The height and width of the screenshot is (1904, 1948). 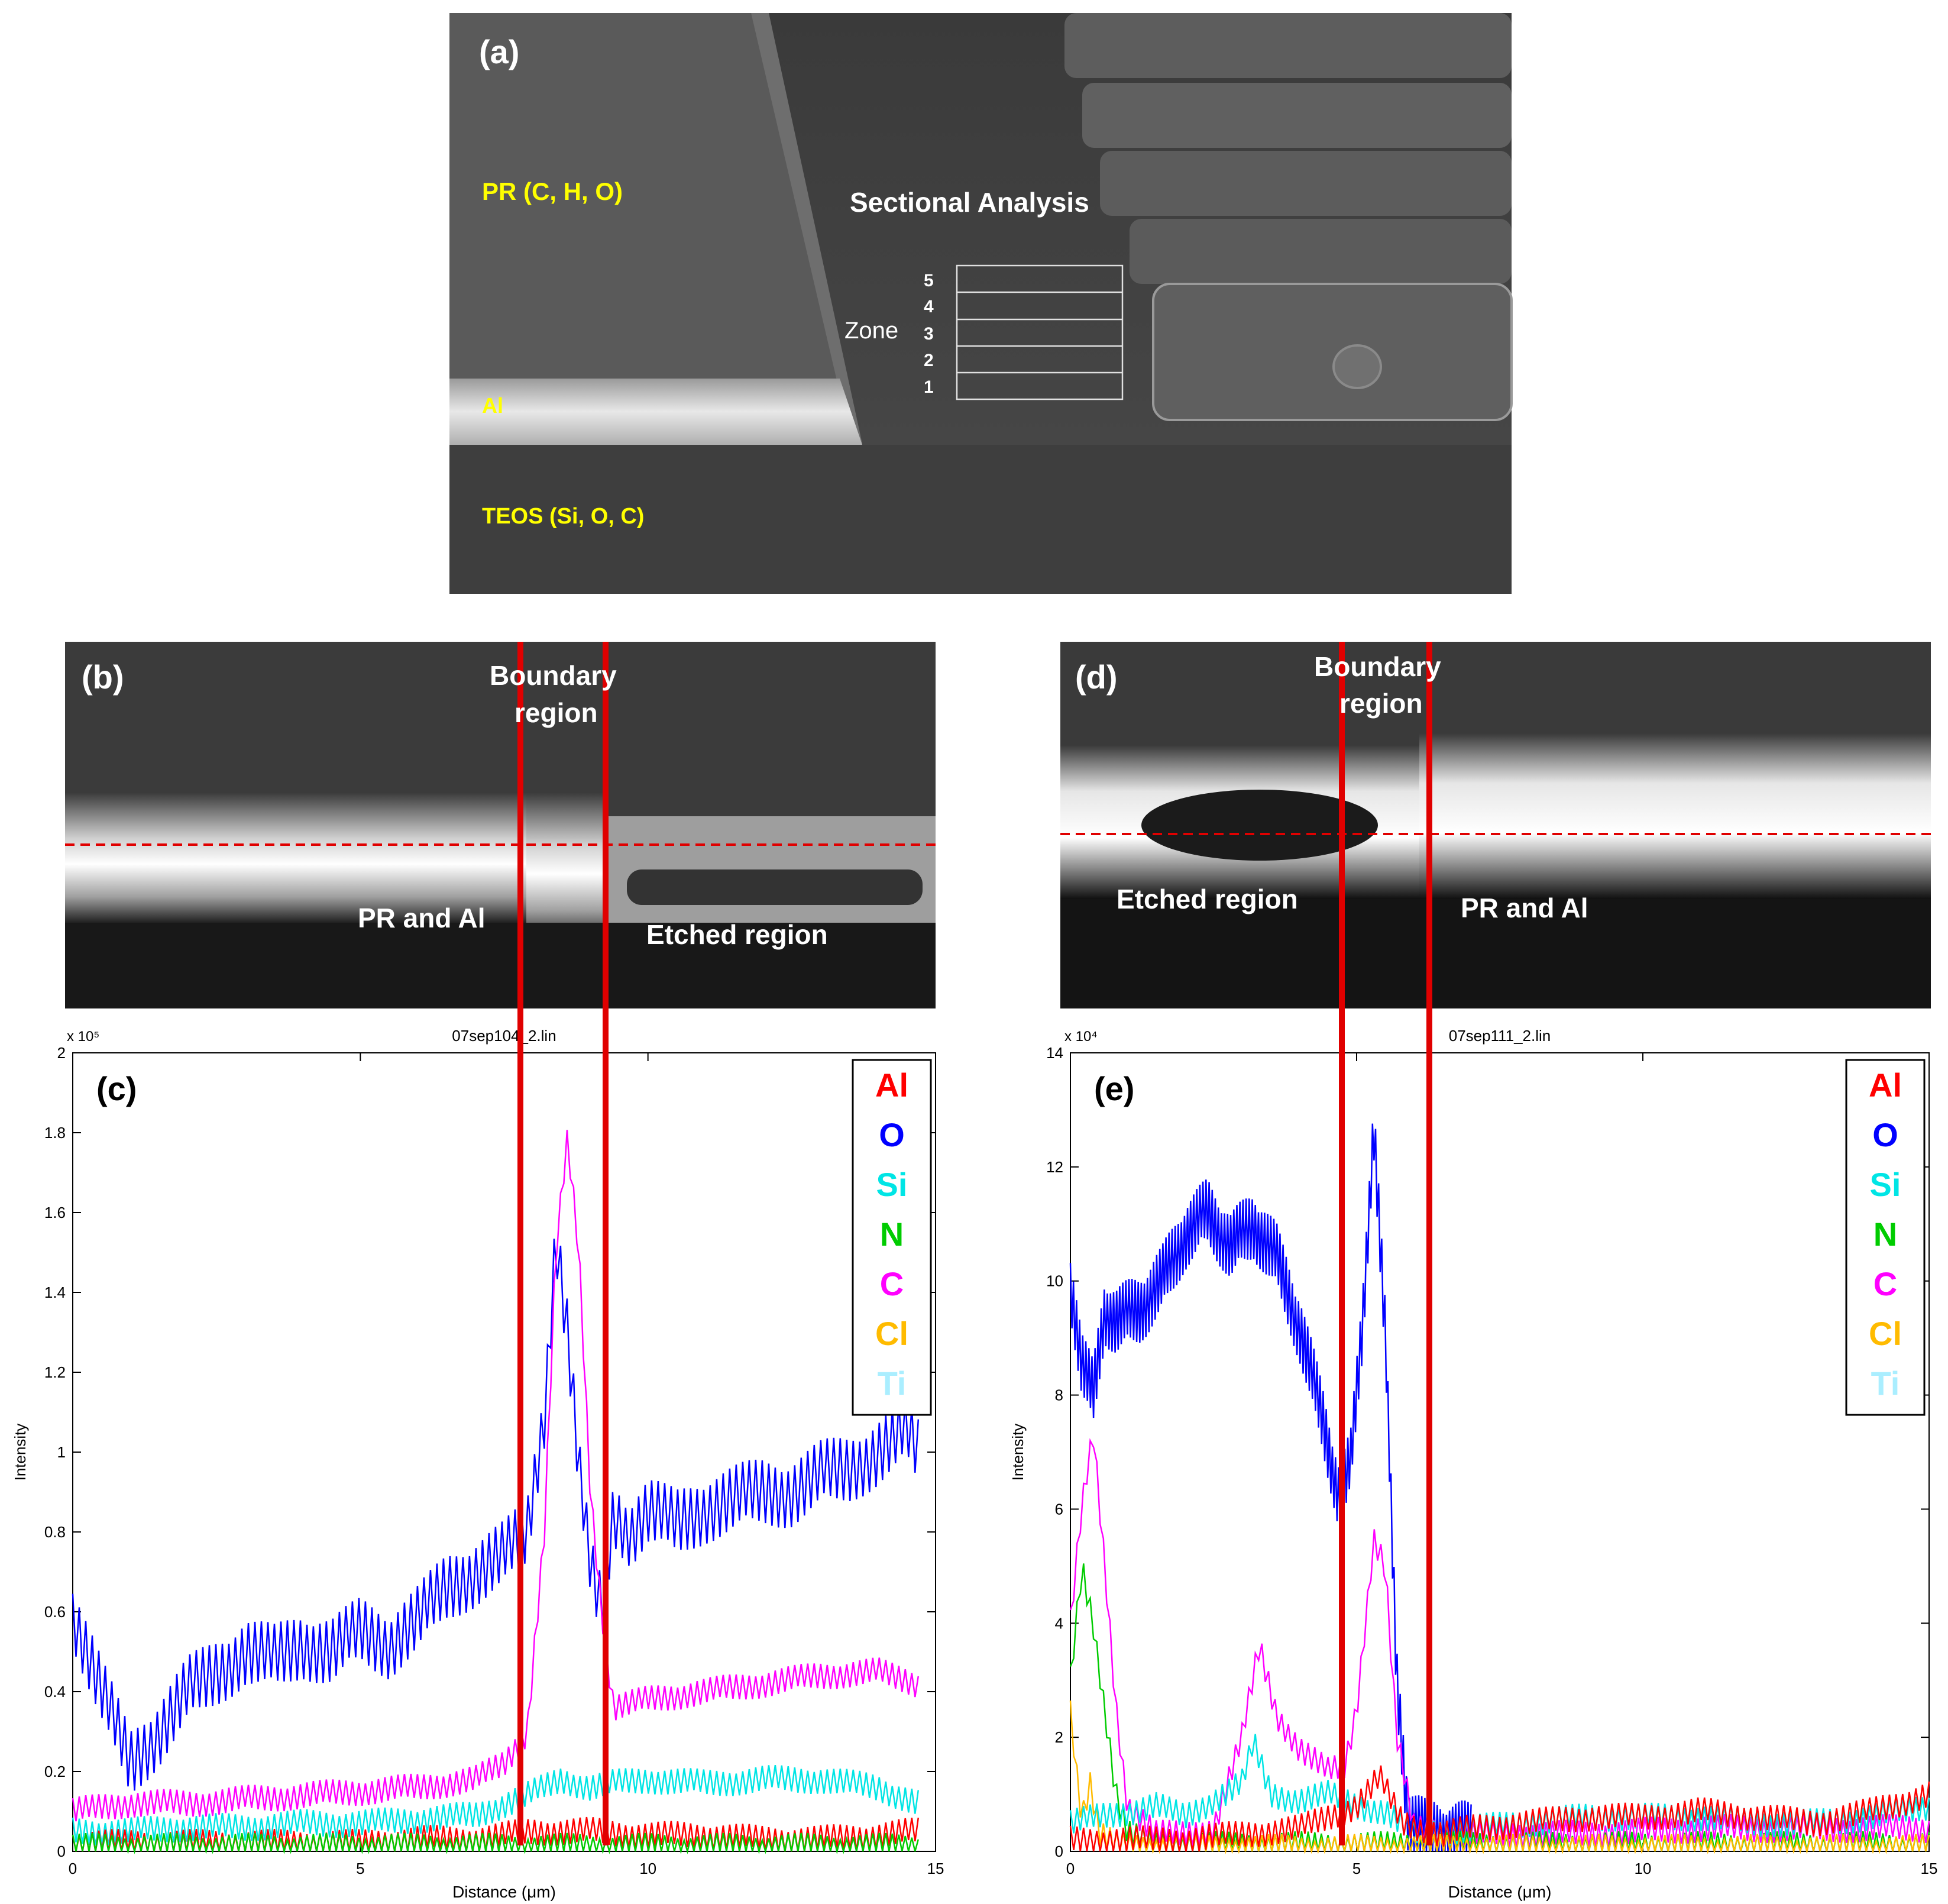 What do you see at coordinates (492, 405) in the screenshot?
I see `al-label: Al` at bounding box center [492, 405].